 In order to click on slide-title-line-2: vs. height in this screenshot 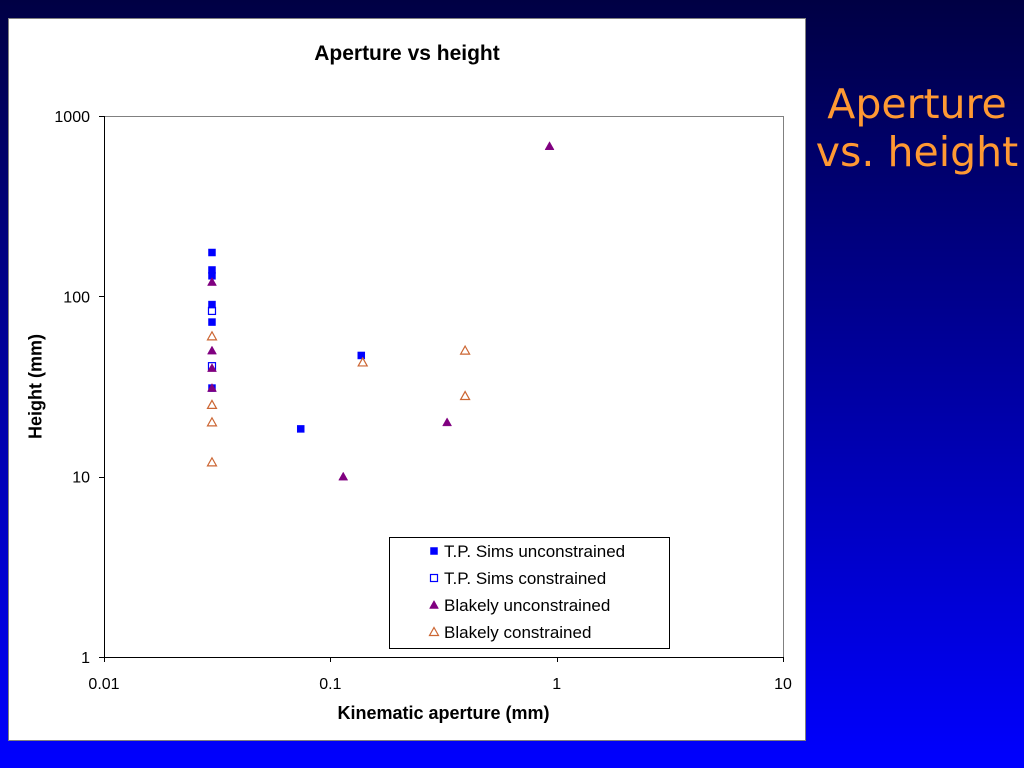, I will do `click(917, 152)`.